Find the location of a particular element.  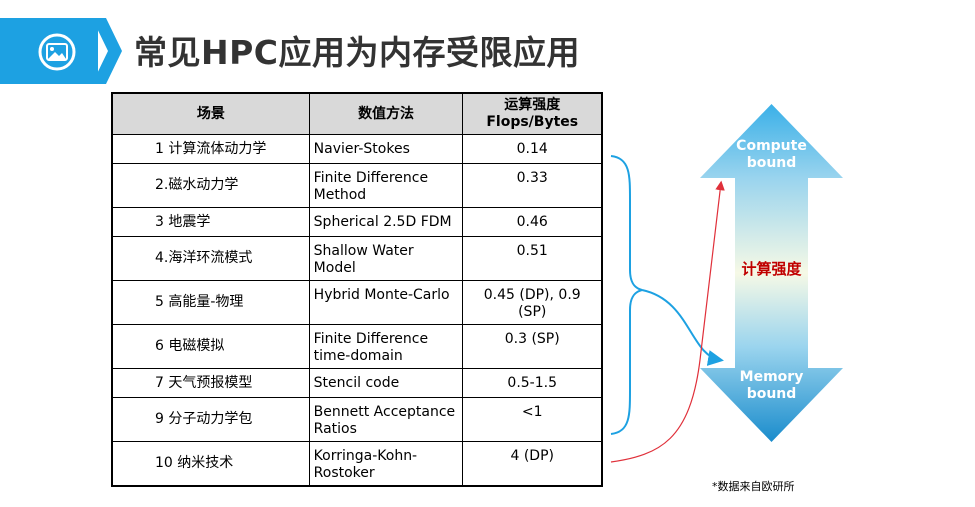

memory-bound-line2: bound is located at coordinates (771, 394).